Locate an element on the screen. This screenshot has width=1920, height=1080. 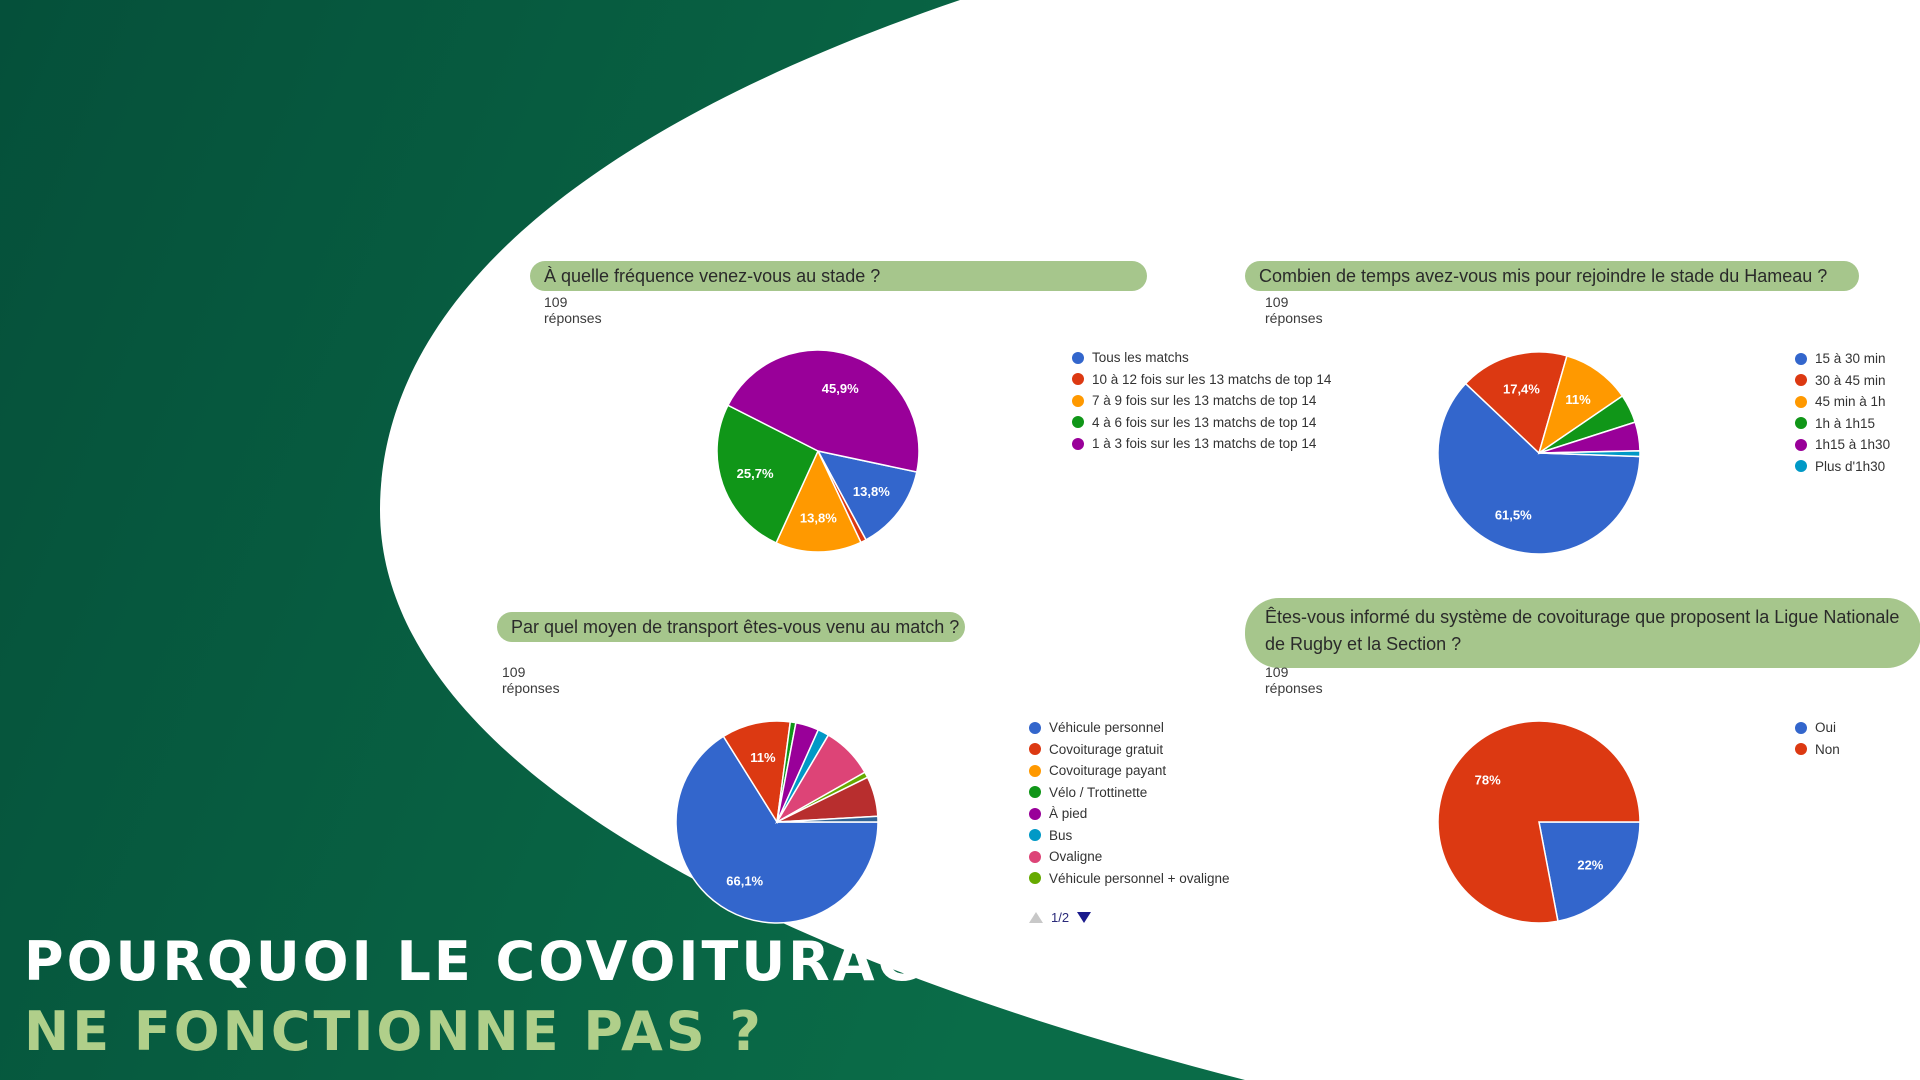
legend-item: 10 à 12 fois sur les 13 matchs de top 14 is located at coordinates (1201, 380).